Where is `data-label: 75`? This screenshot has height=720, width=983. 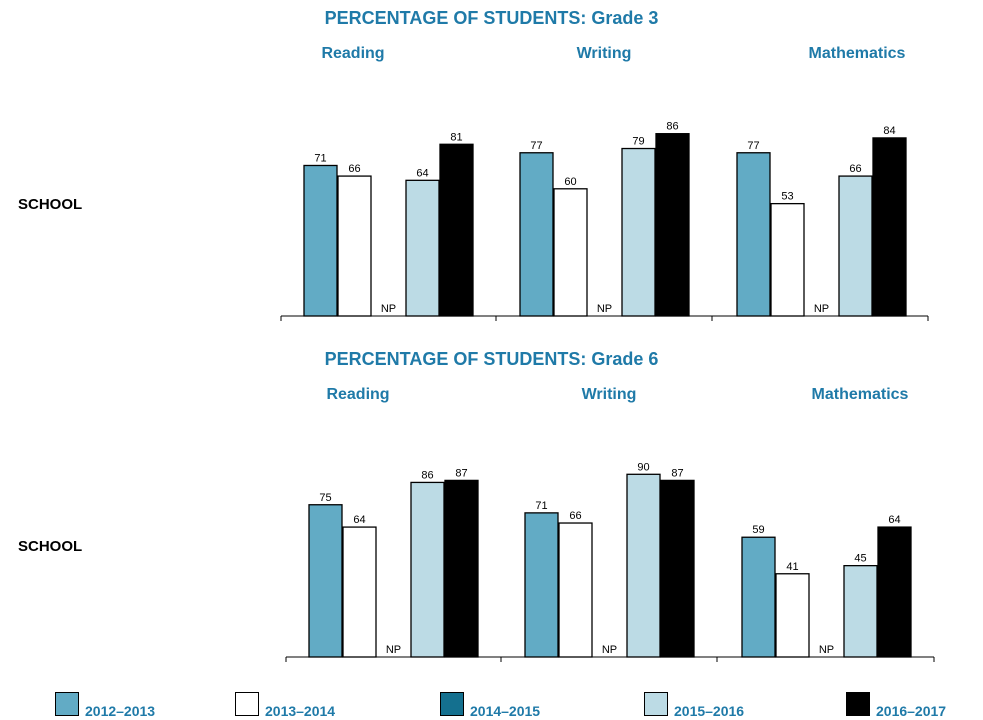
data-label: 75 is located at coordinates (325, 498).